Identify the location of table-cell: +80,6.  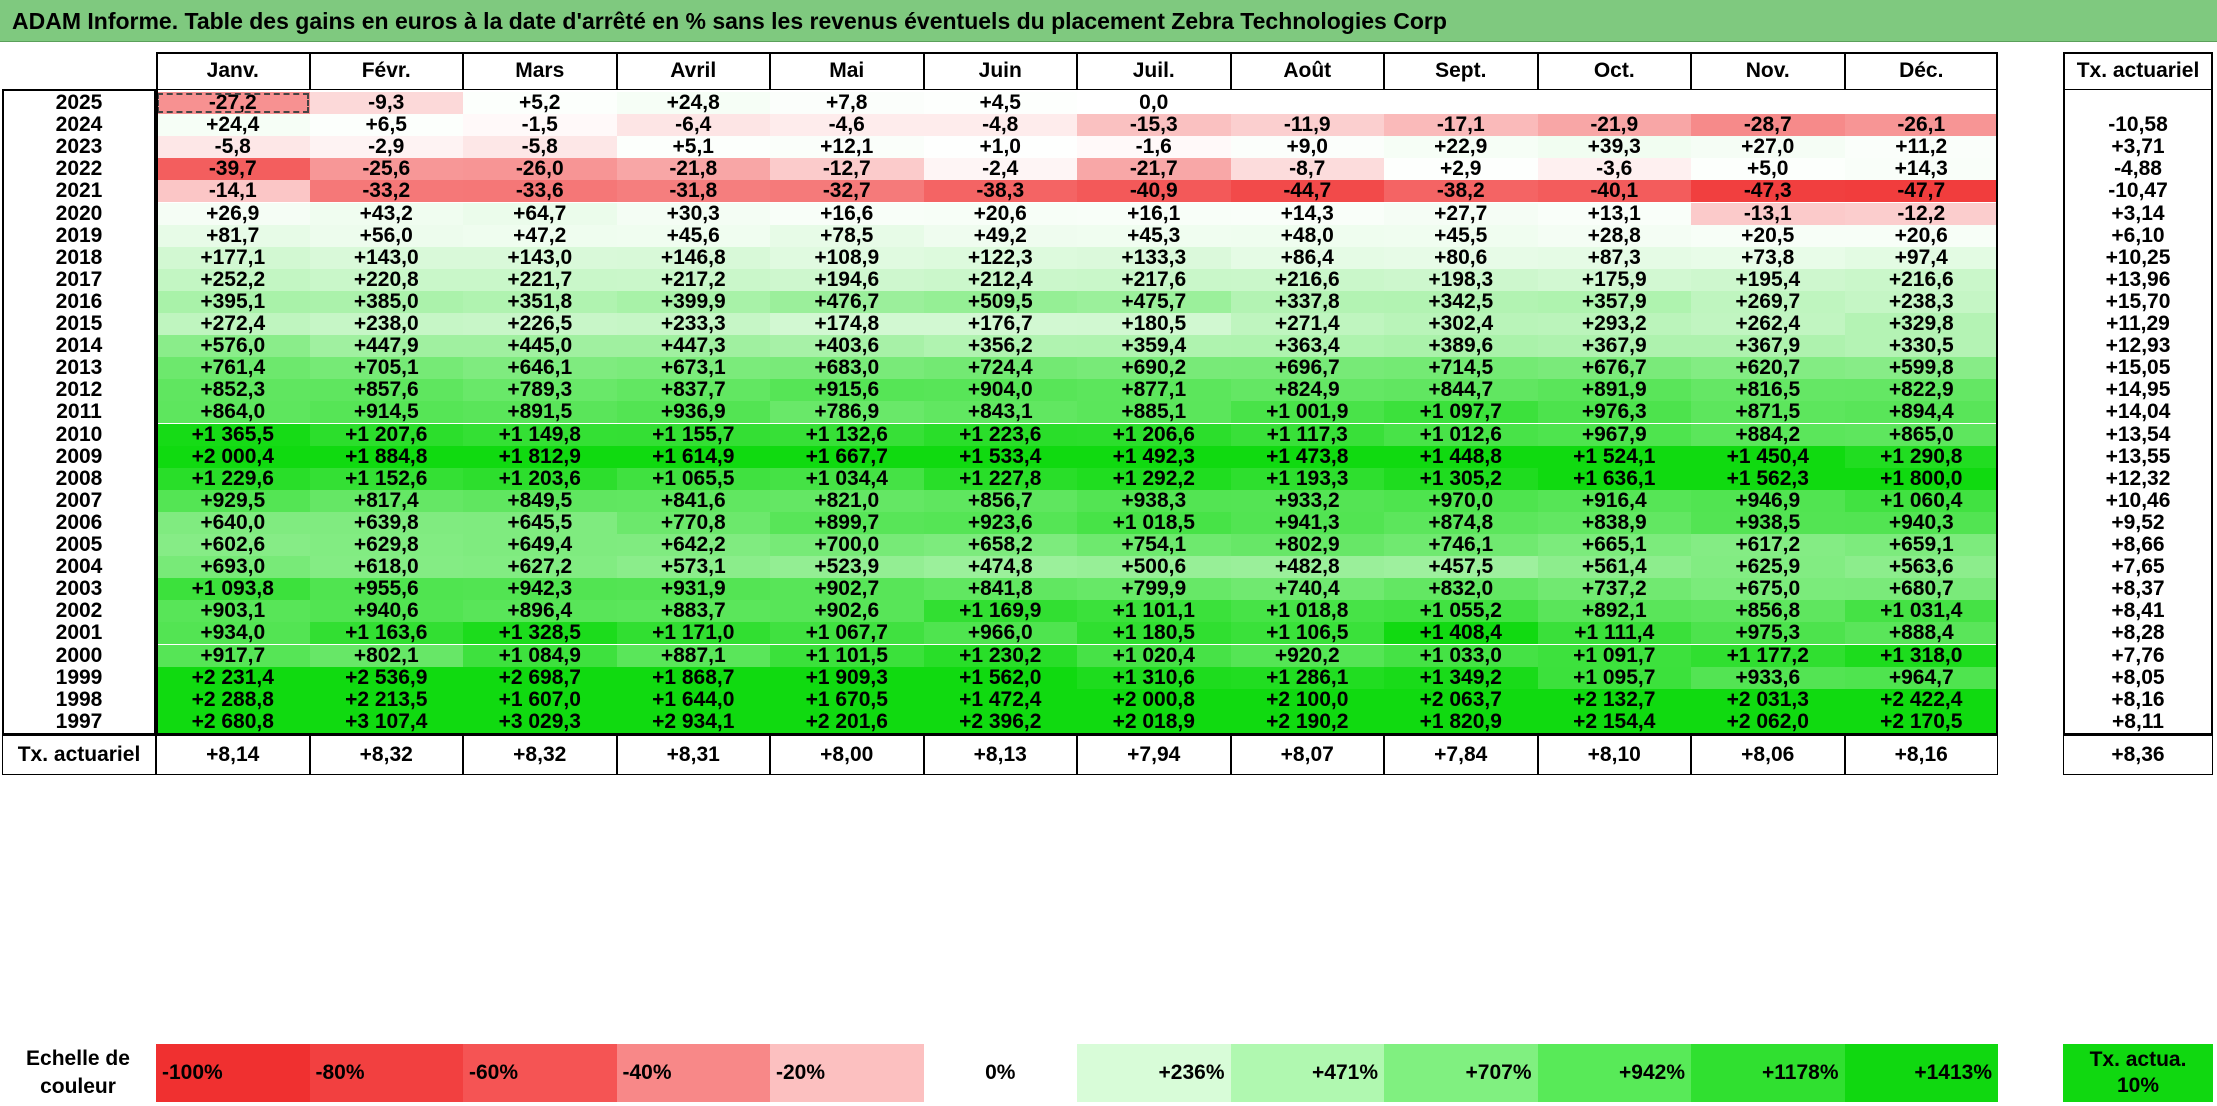
(1461, 257).